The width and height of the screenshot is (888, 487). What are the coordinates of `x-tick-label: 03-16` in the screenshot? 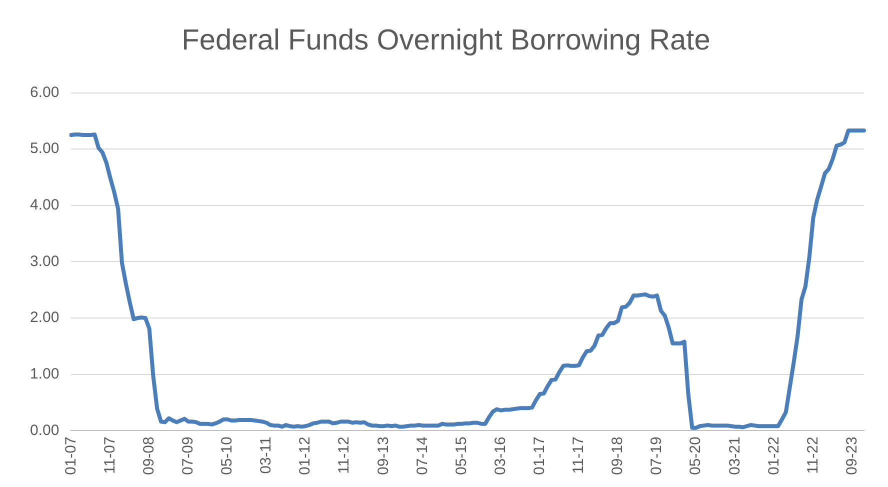 It's located at (500, 456).